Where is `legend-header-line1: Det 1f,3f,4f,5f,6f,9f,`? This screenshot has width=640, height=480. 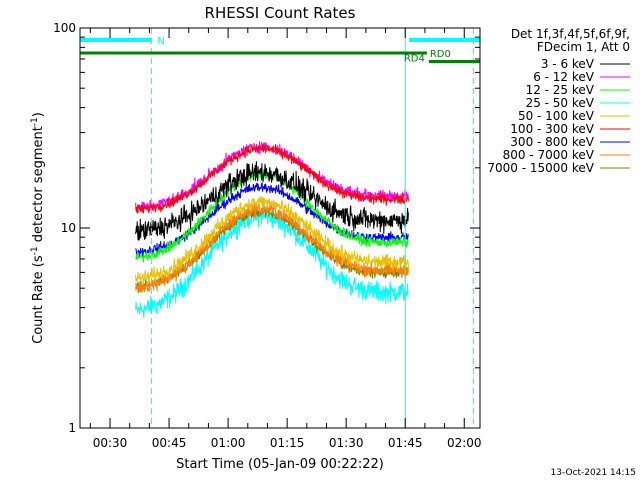 legend-header-line1: Det 1f,3f,4f,5f,6f,9f, is located at coordinates (570, 34).